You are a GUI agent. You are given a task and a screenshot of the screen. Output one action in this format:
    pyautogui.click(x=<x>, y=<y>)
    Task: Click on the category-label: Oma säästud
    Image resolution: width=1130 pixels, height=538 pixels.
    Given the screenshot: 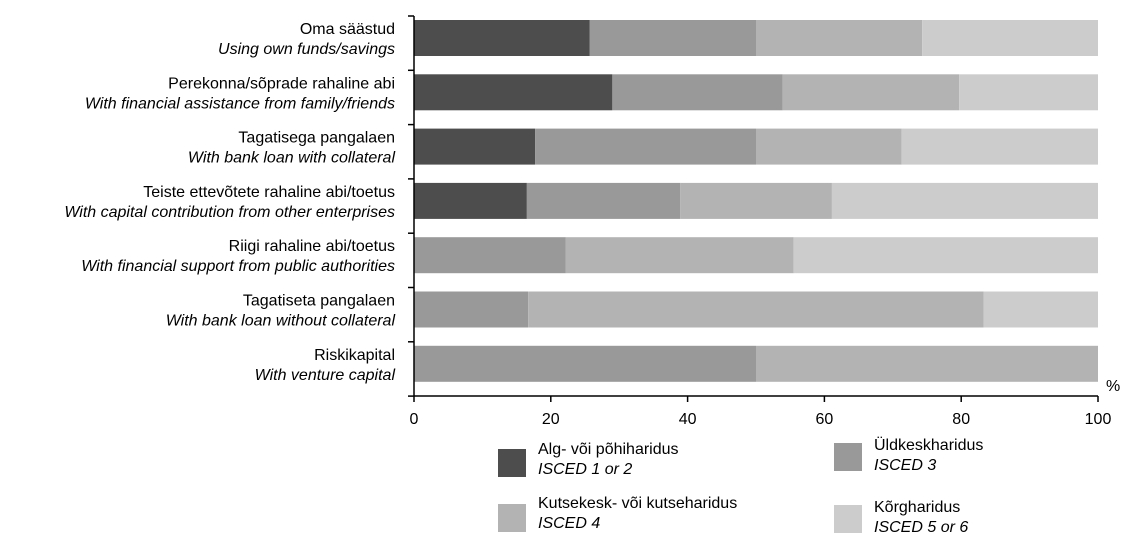 What is the action you would take?
    pyautogui.click(x=347, y=29)
    